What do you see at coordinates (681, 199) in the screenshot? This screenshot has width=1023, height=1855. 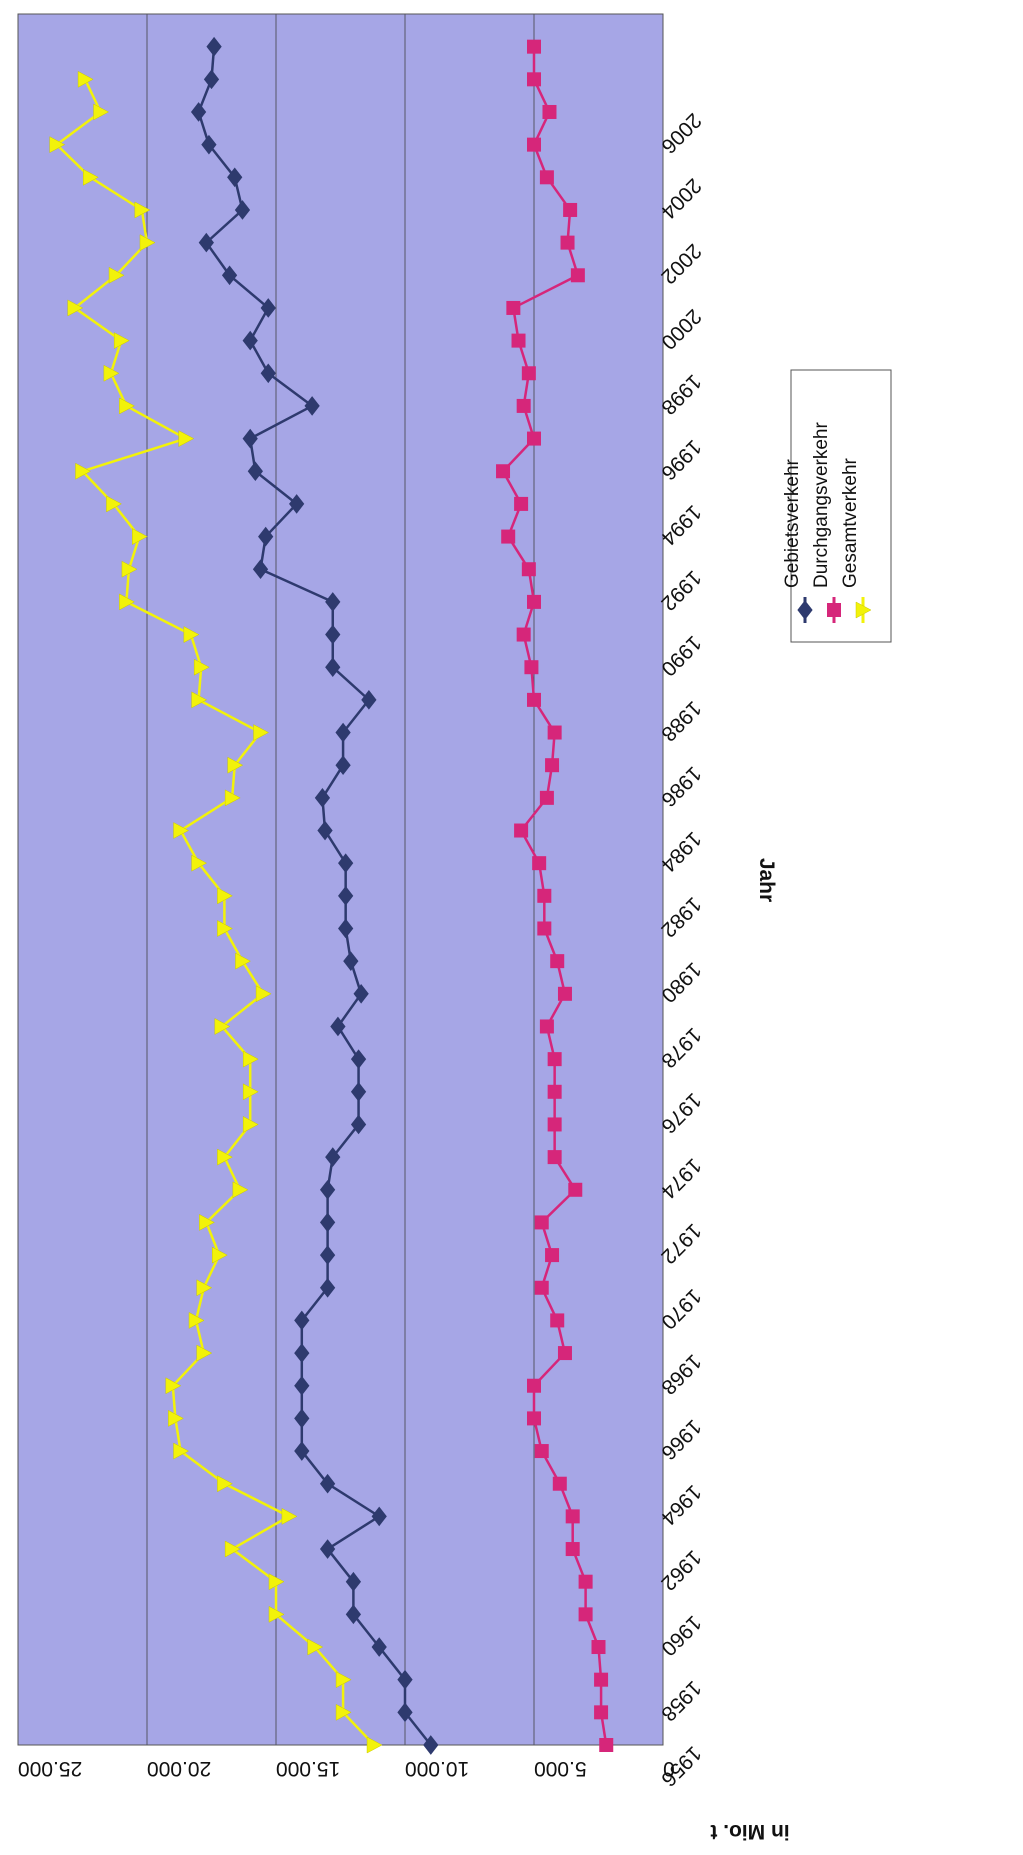 I see `x-tick-label: 2004` at bounding box center [681, 199].